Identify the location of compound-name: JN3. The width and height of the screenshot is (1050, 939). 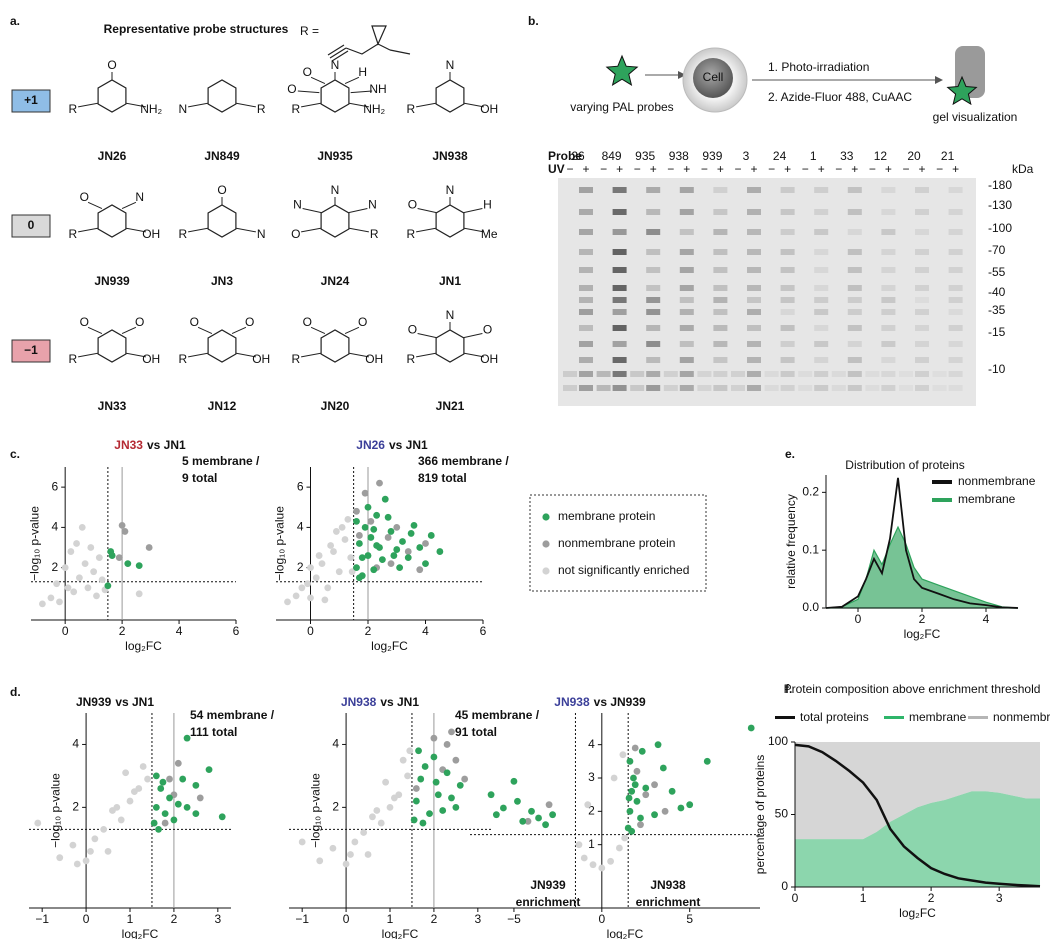
(222, 281).